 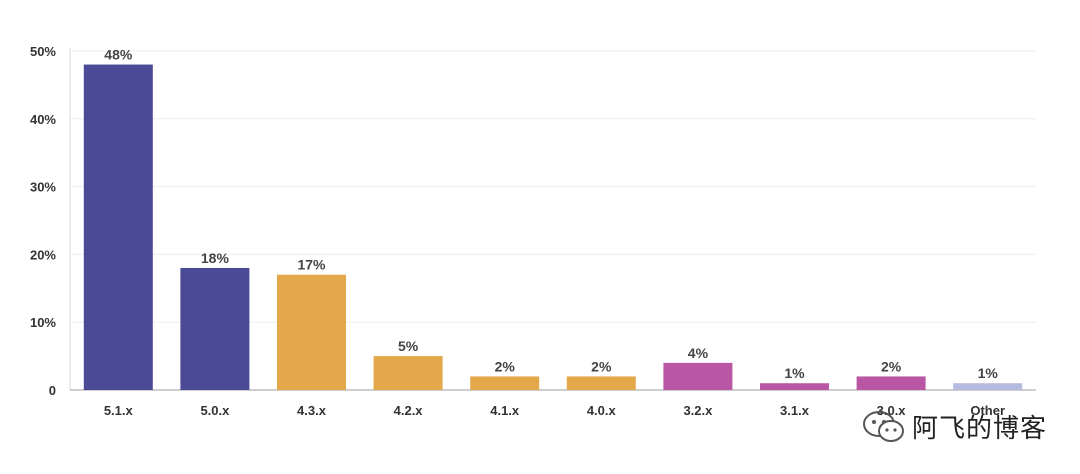 I want to click on x-tick-label: 4.1.x, so click(x=505, y=410).